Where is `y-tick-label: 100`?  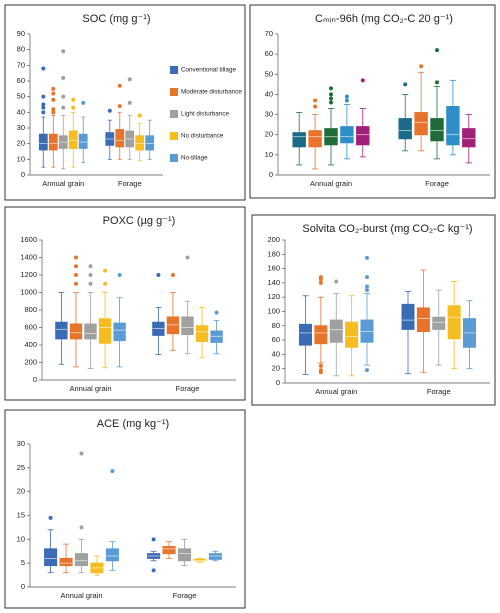 y-tick-label: 100 is located at coordinates (273, 310).